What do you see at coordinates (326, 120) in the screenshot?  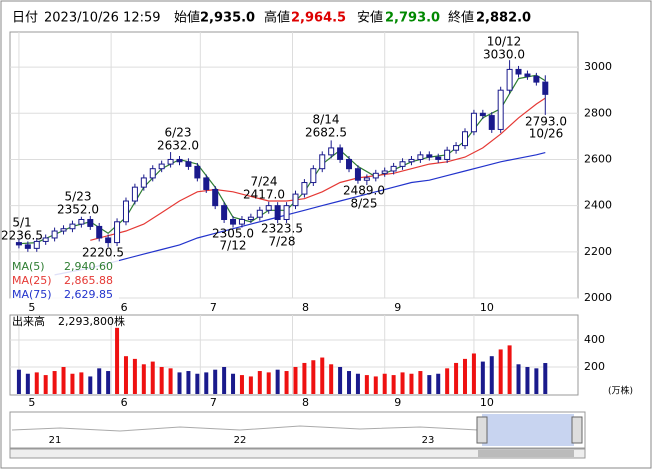 I see `annotation: 8/14` at bounding box center [326, 120].